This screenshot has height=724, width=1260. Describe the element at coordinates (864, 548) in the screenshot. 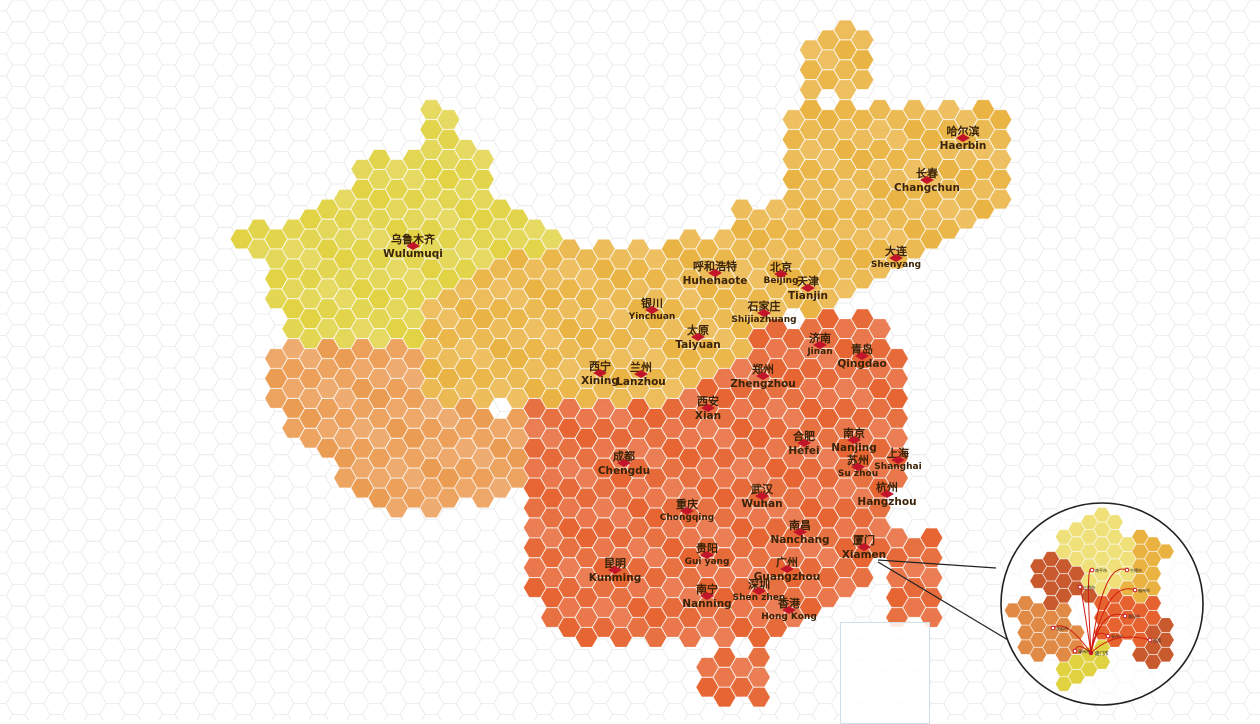

I see `city-marker-xiamen: 厦门 Xiamen` at that location.